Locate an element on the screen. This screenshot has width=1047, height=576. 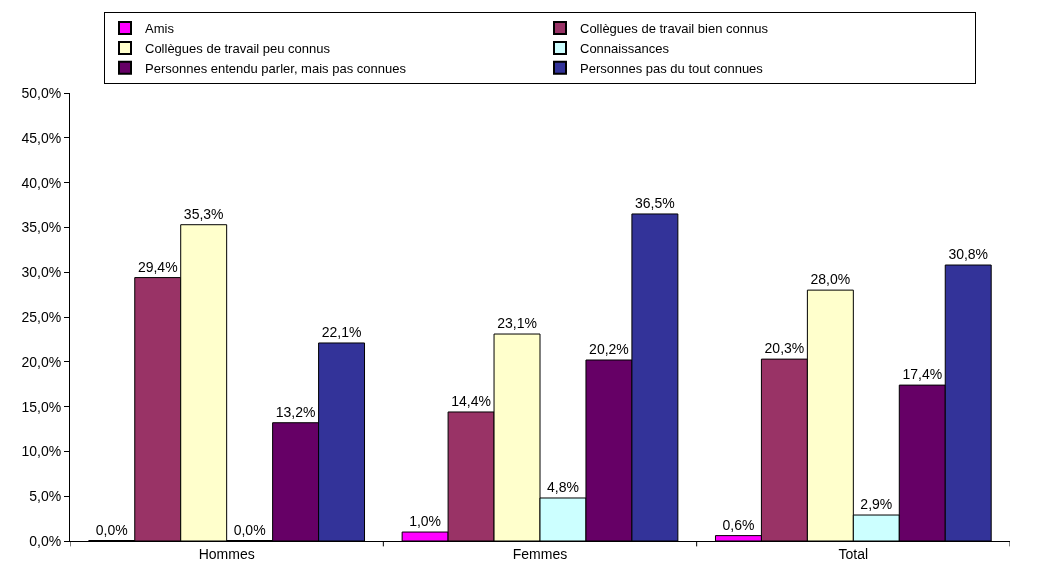
y-tick-label: 50,0% is located at coordinates (41, 92).